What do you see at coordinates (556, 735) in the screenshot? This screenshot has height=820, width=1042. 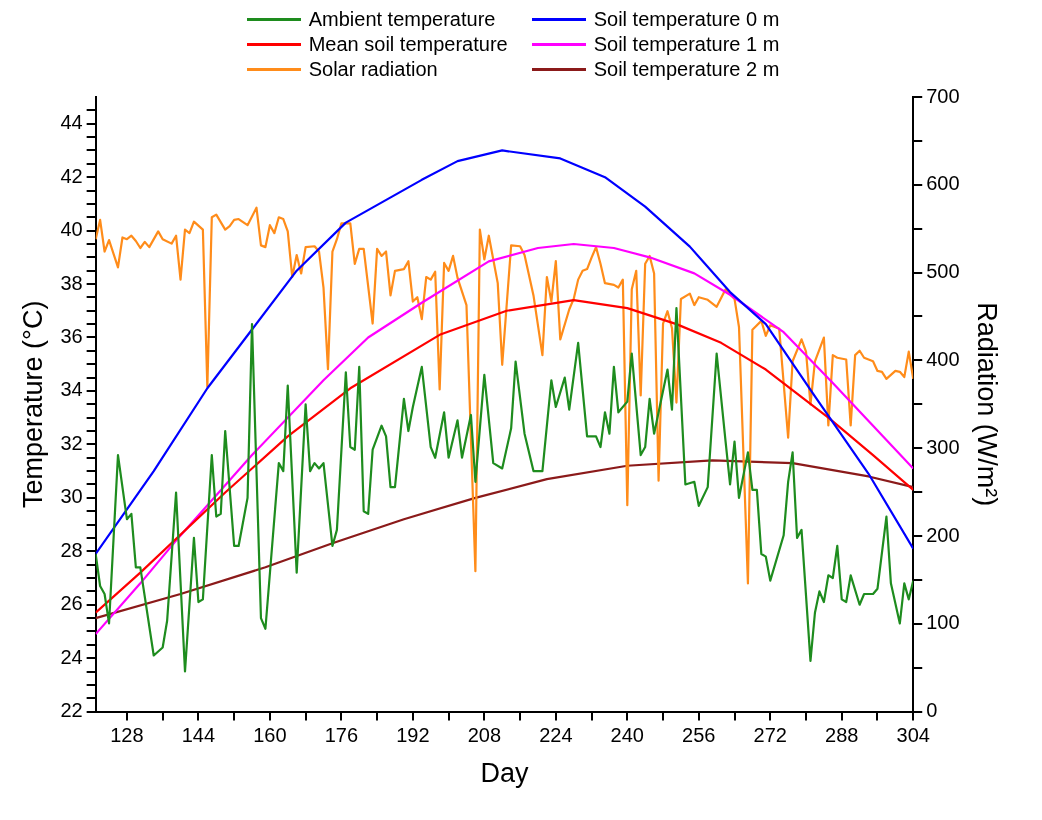 I see `x-tick-label: 224` at bounding box center [556, 735].